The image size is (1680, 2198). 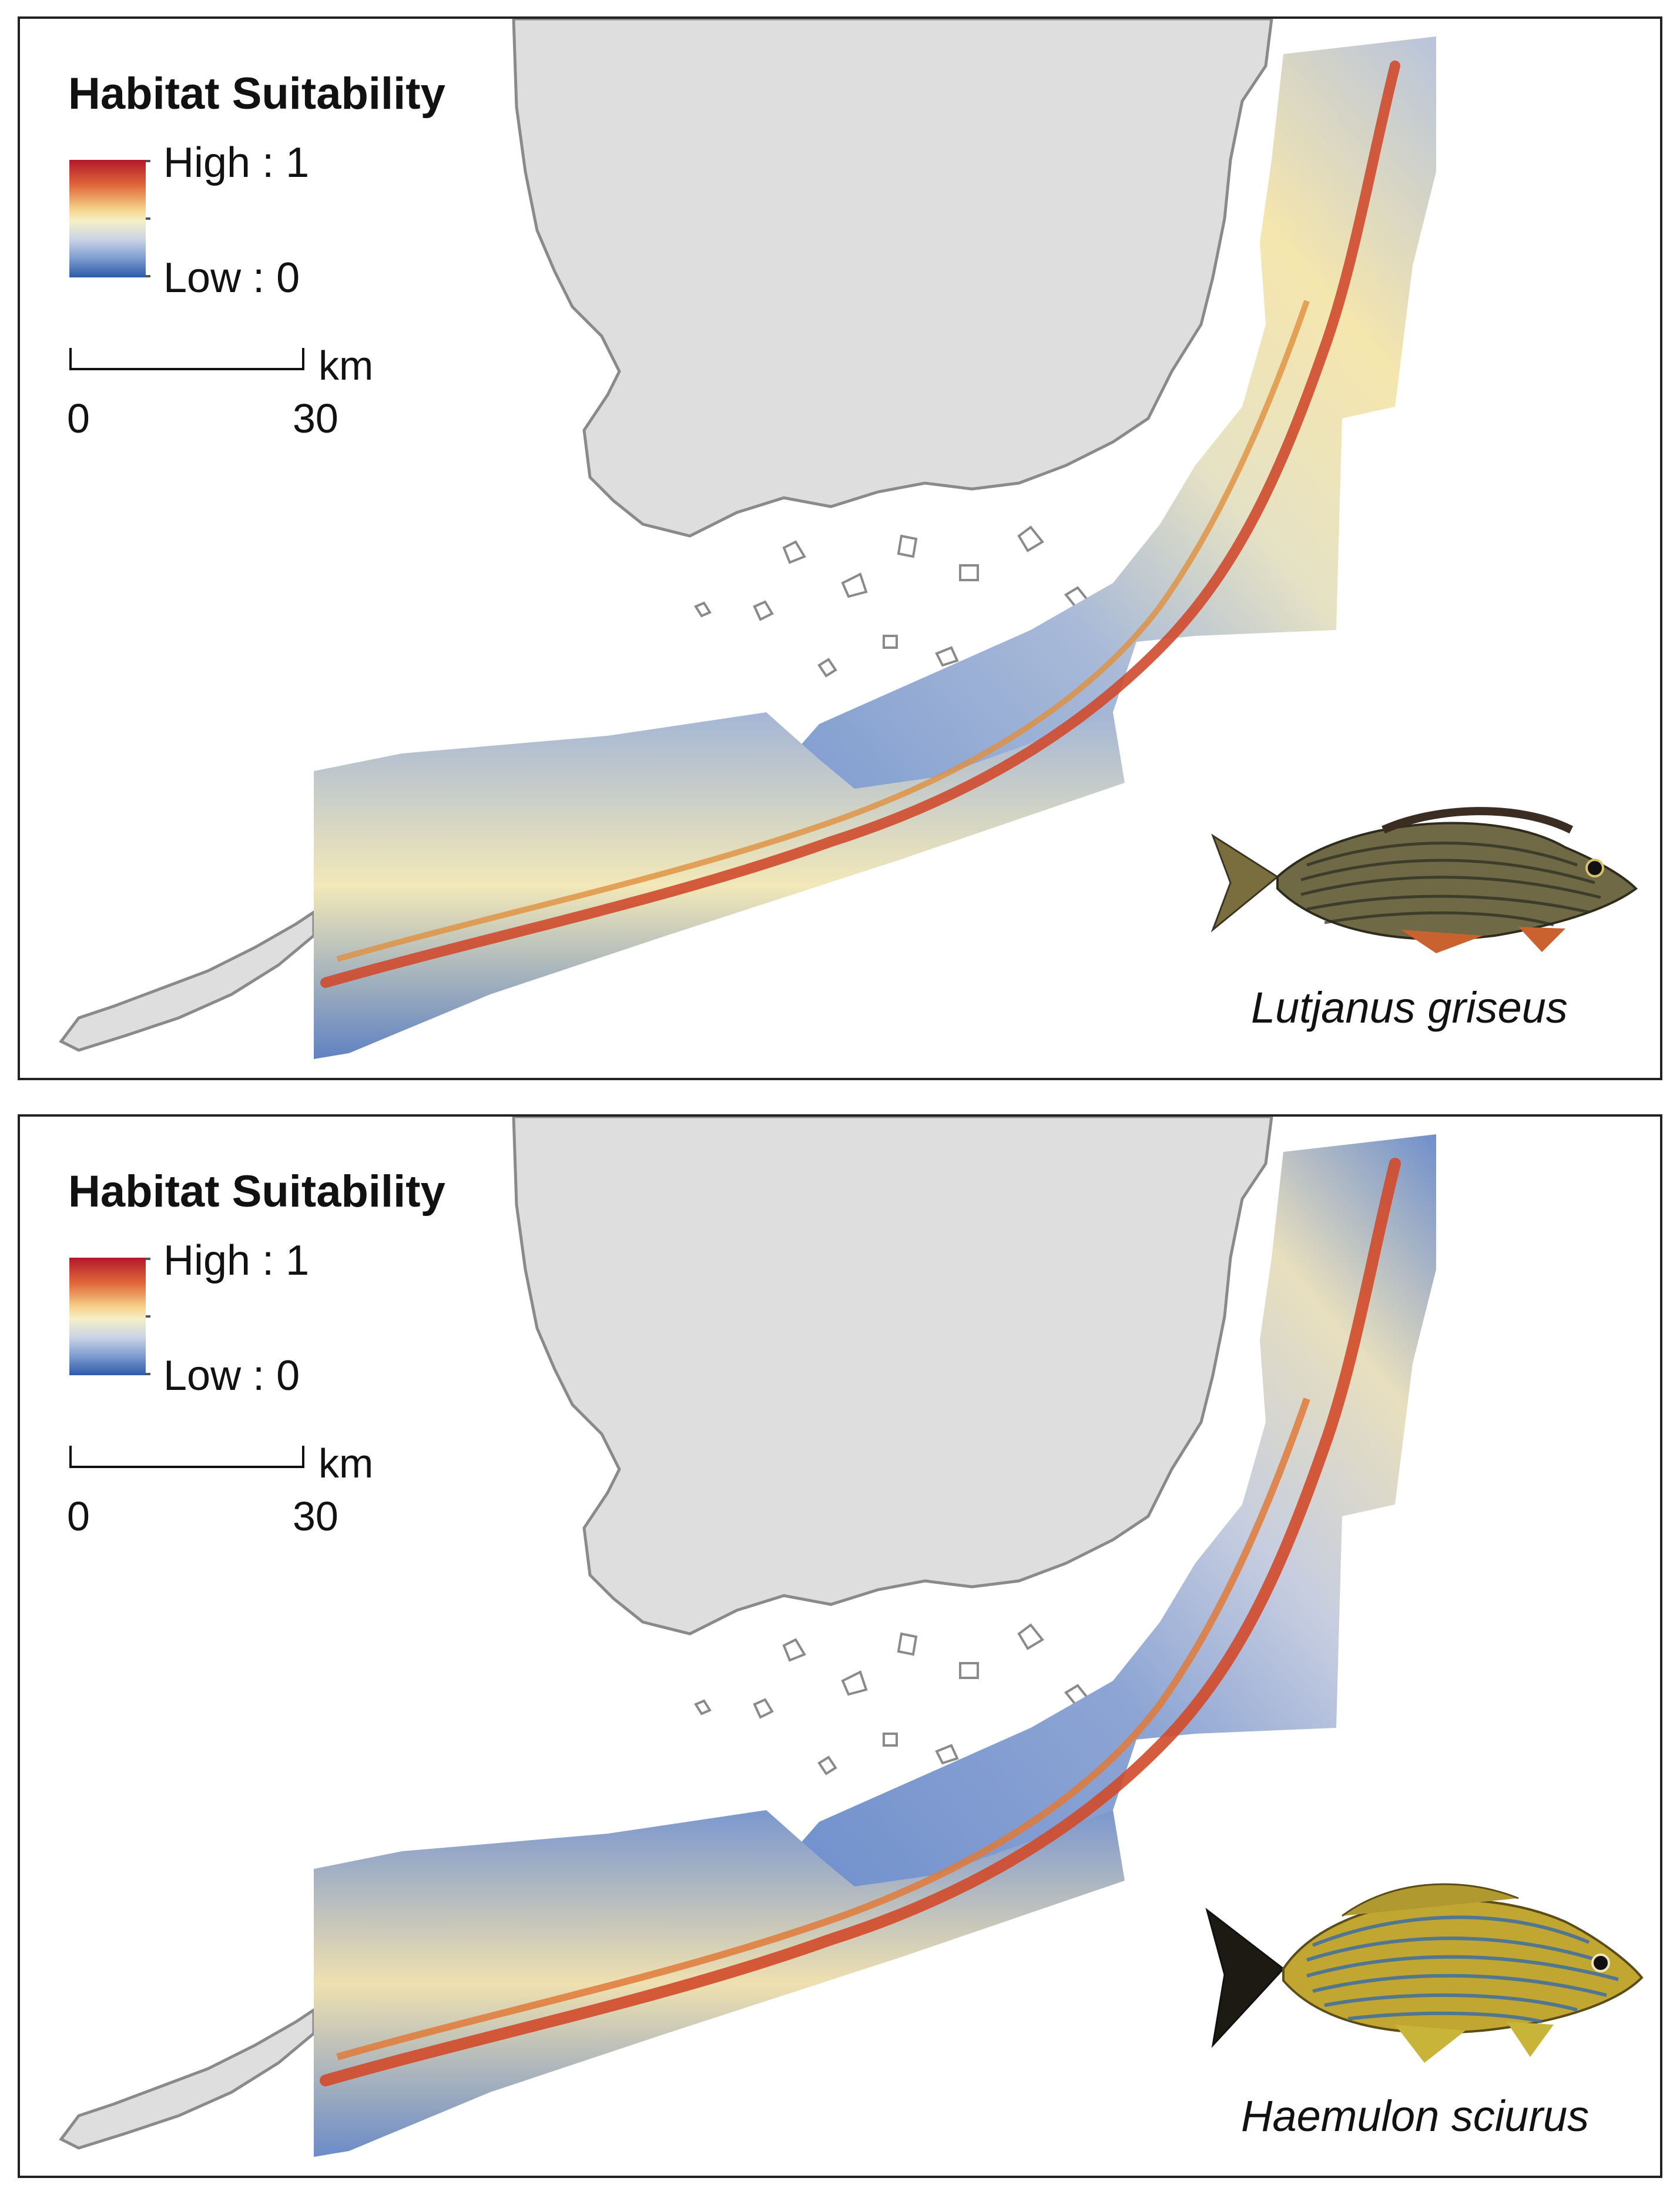 I want to click on fish-illustration-bluestriped-grunt, so click(x=1424, y=1973).